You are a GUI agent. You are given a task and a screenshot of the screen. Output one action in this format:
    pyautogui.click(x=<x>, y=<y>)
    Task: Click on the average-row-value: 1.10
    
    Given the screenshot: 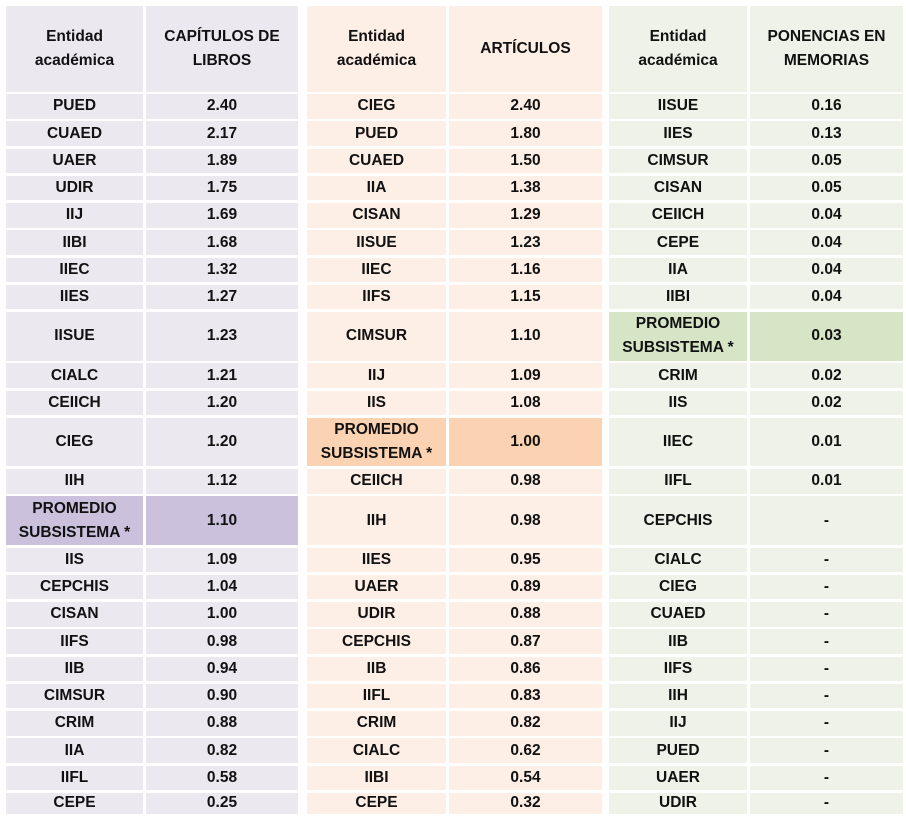 What is the action you would take?
    pyautogui.click(x=222, y=520)
    